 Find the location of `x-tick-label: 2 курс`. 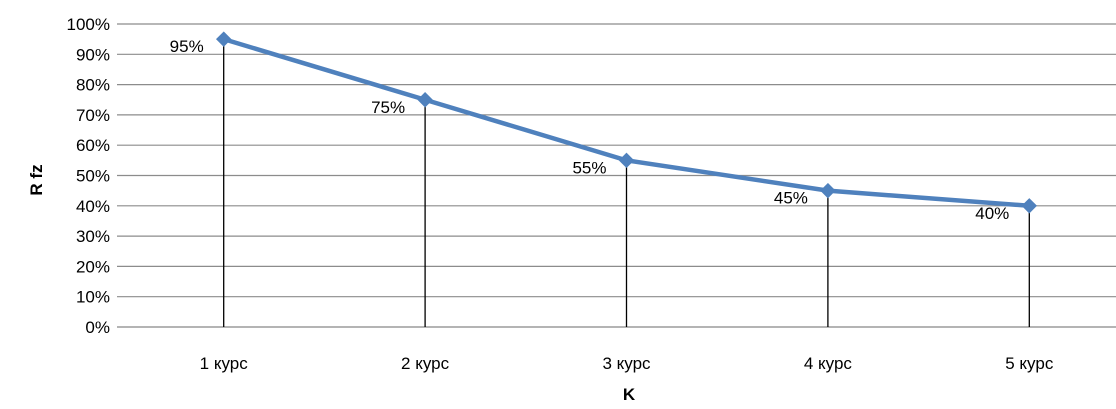

x-tick-label: 2 курс is located at coordinates (425, 363).